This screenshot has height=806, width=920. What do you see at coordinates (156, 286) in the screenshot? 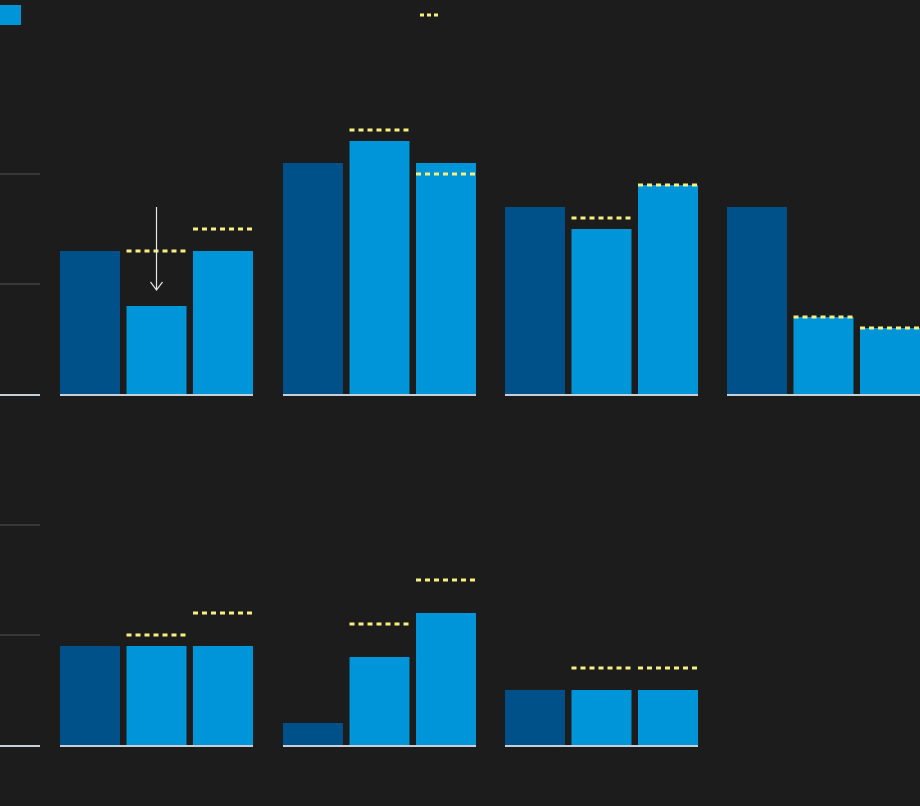
I see `annotation-arrow-head` at bounding box center [156, 286].